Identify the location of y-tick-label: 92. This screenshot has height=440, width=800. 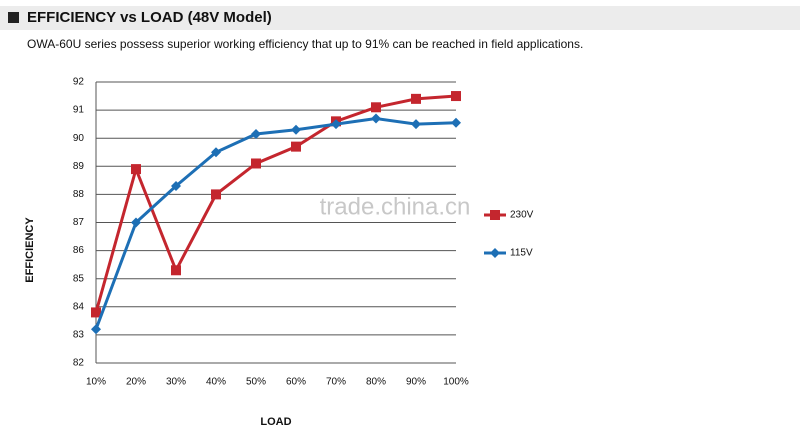
(79, 82).